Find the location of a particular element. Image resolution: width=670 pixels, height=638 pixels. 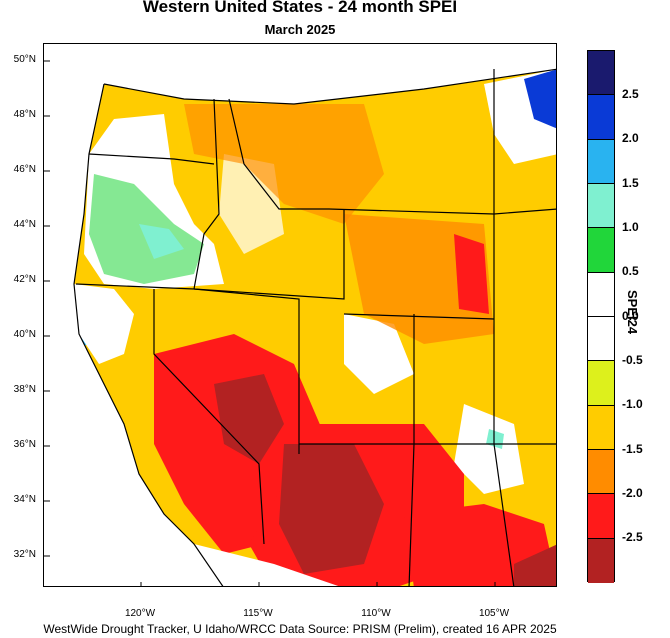

colorbar-label: -1.0 is located at coordinates (632, 404).